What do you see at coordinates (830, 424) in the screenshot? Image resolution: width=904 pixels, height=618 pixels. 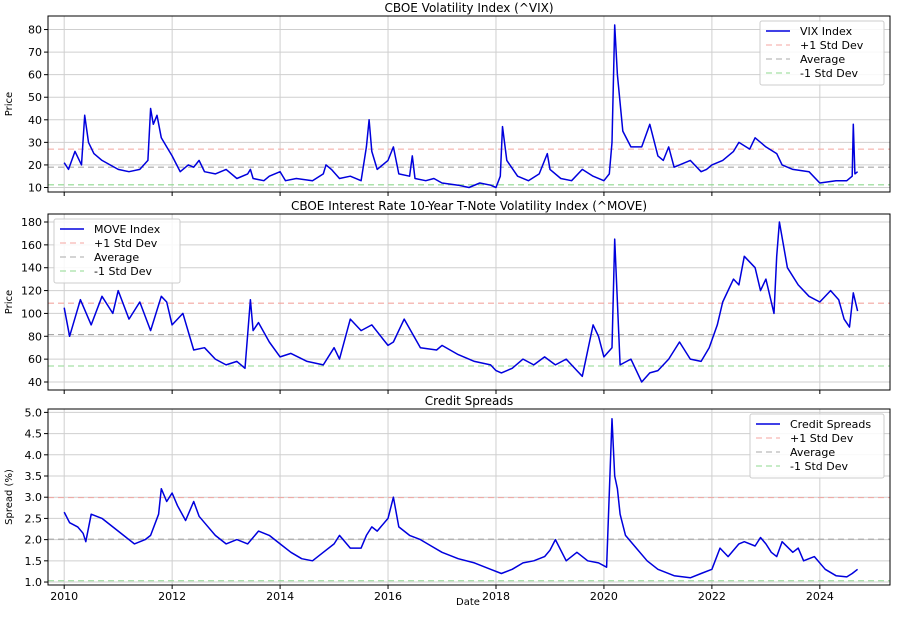 I see `legend-label: Credit Spreads` at bounding box center [830, 424].